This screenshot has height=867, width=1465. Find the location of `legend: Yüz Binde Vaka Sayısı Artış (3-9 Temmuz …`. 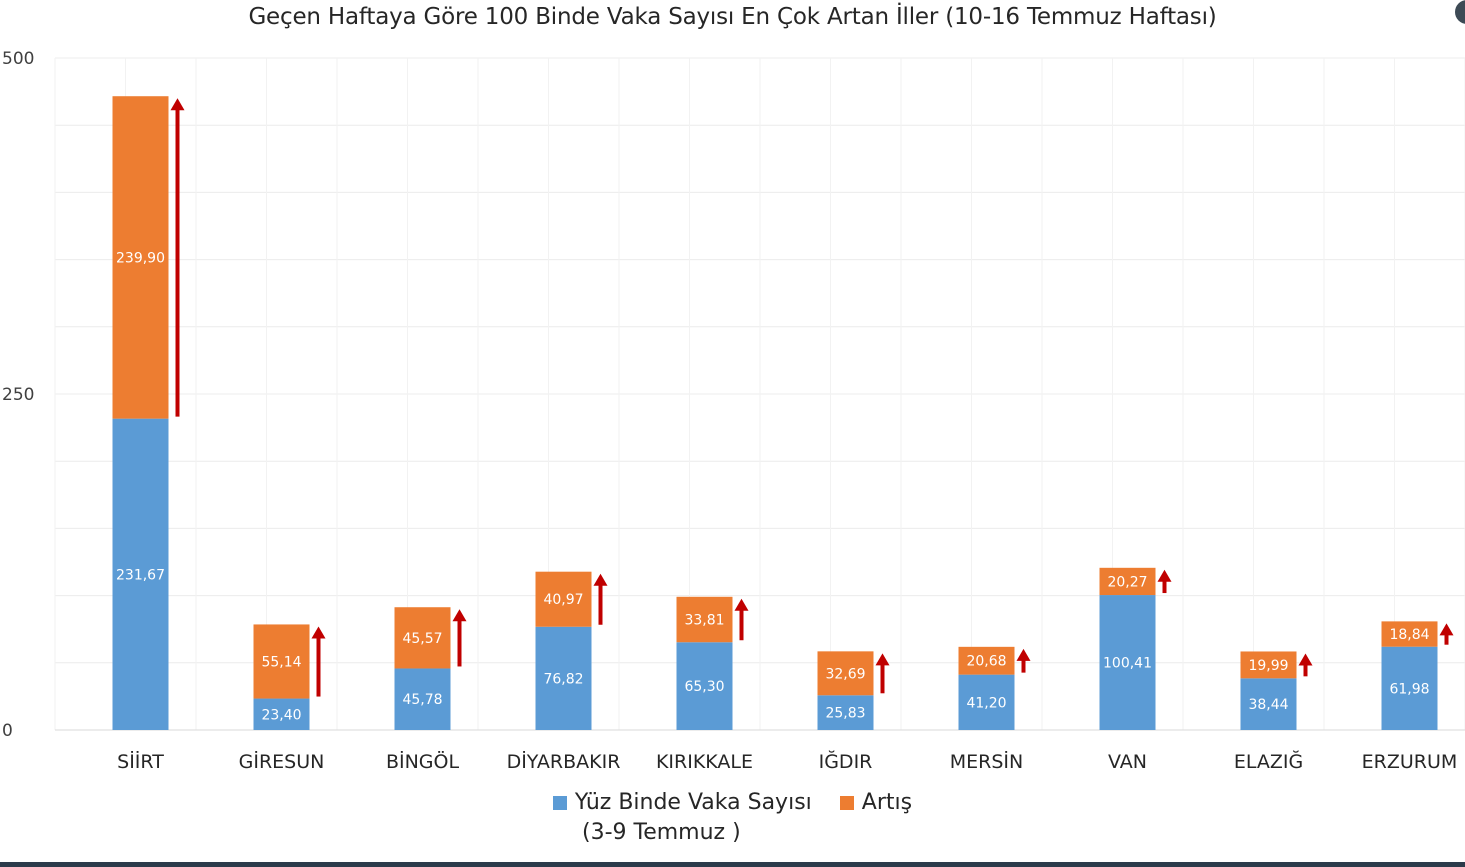

legend: Yüz Binde Vaka Sayısı Artış (3-9 Temmuz … is located at coordinates (732, 817).